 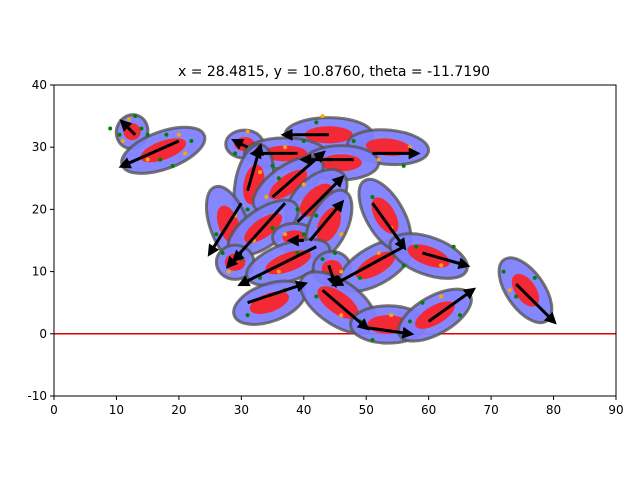 What do you see at coordinates (303, 410) in the screenshot?
I see `x-tick-label: 40` at bounding box center [303, 410].